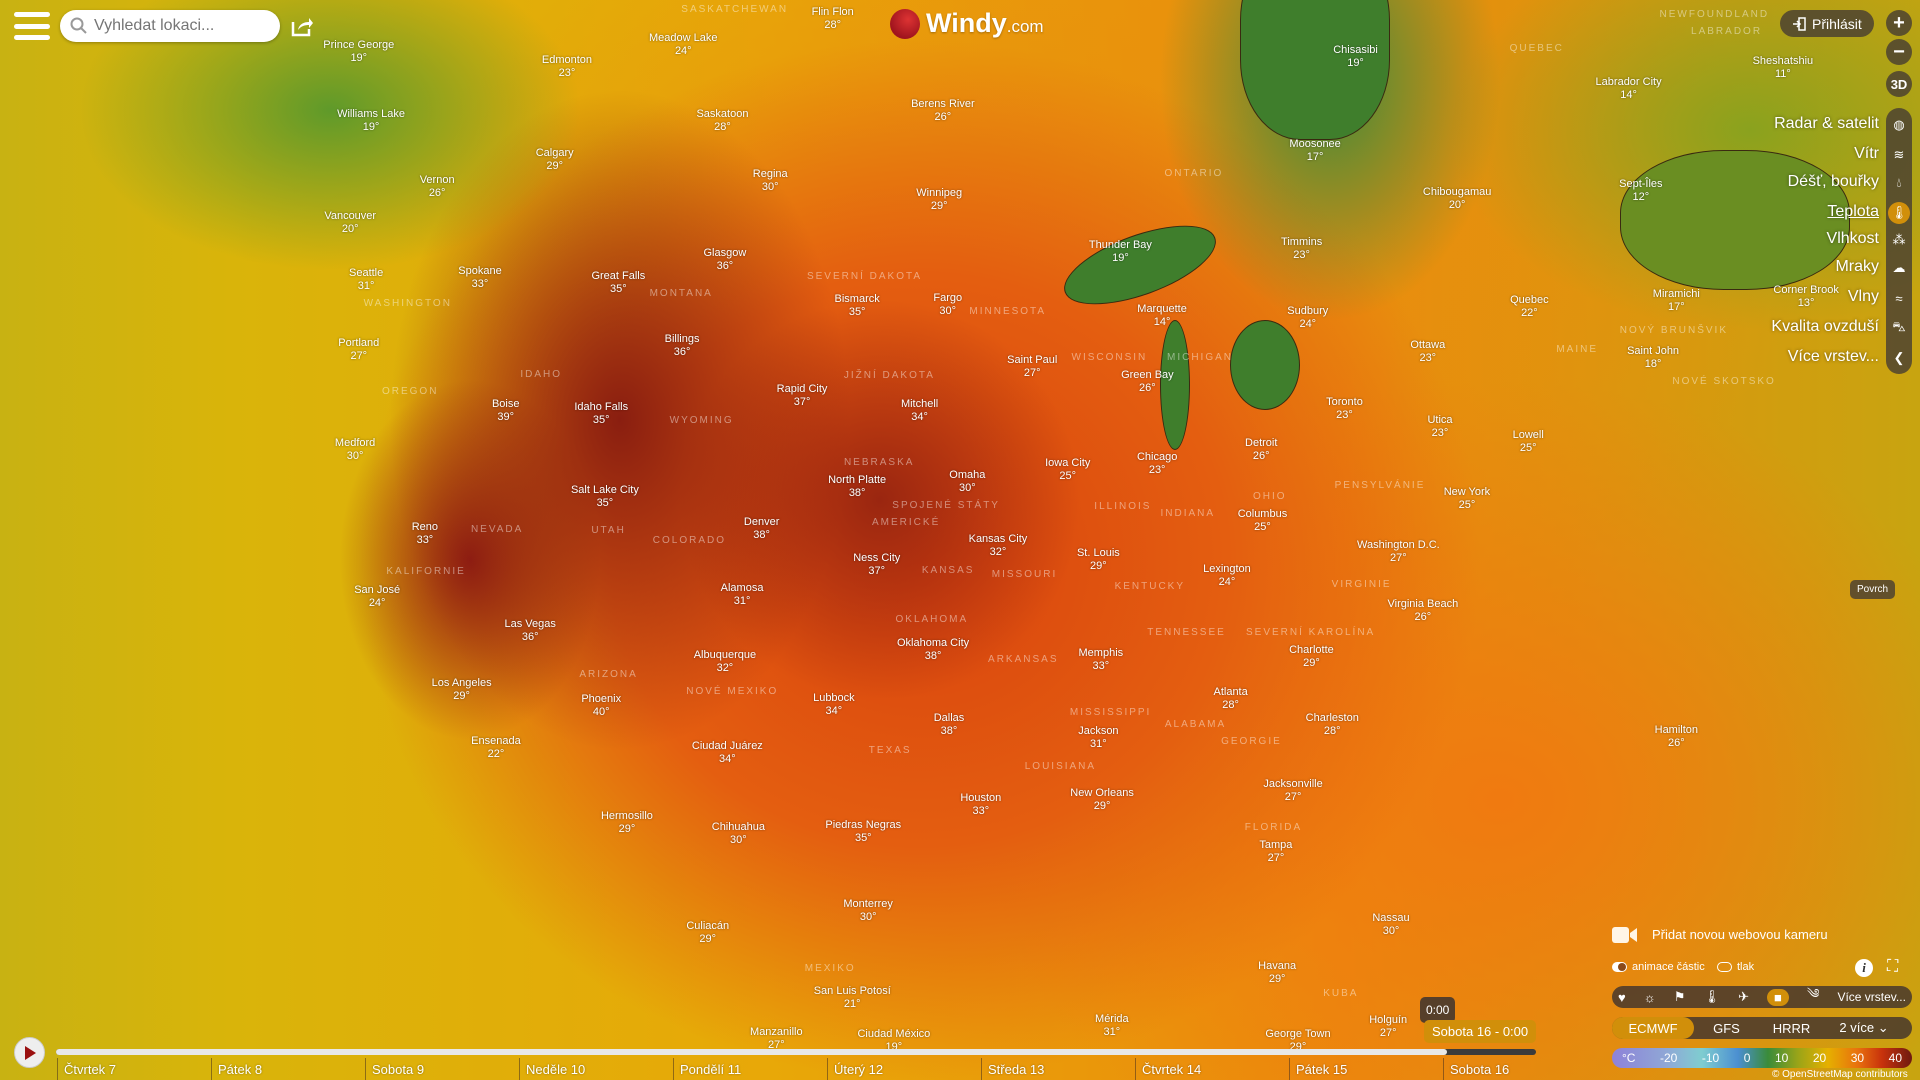 The width and height of the screenshot is (1920, 1080). Describe the element at coordinates (288, 1069) in the screenshot. I see `timeline-day: Pátek 8` at that location.